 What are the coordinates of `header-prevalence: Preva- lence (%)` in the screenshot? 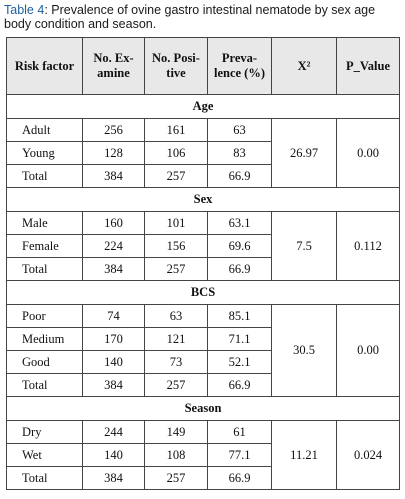 It's located at (239, 66).